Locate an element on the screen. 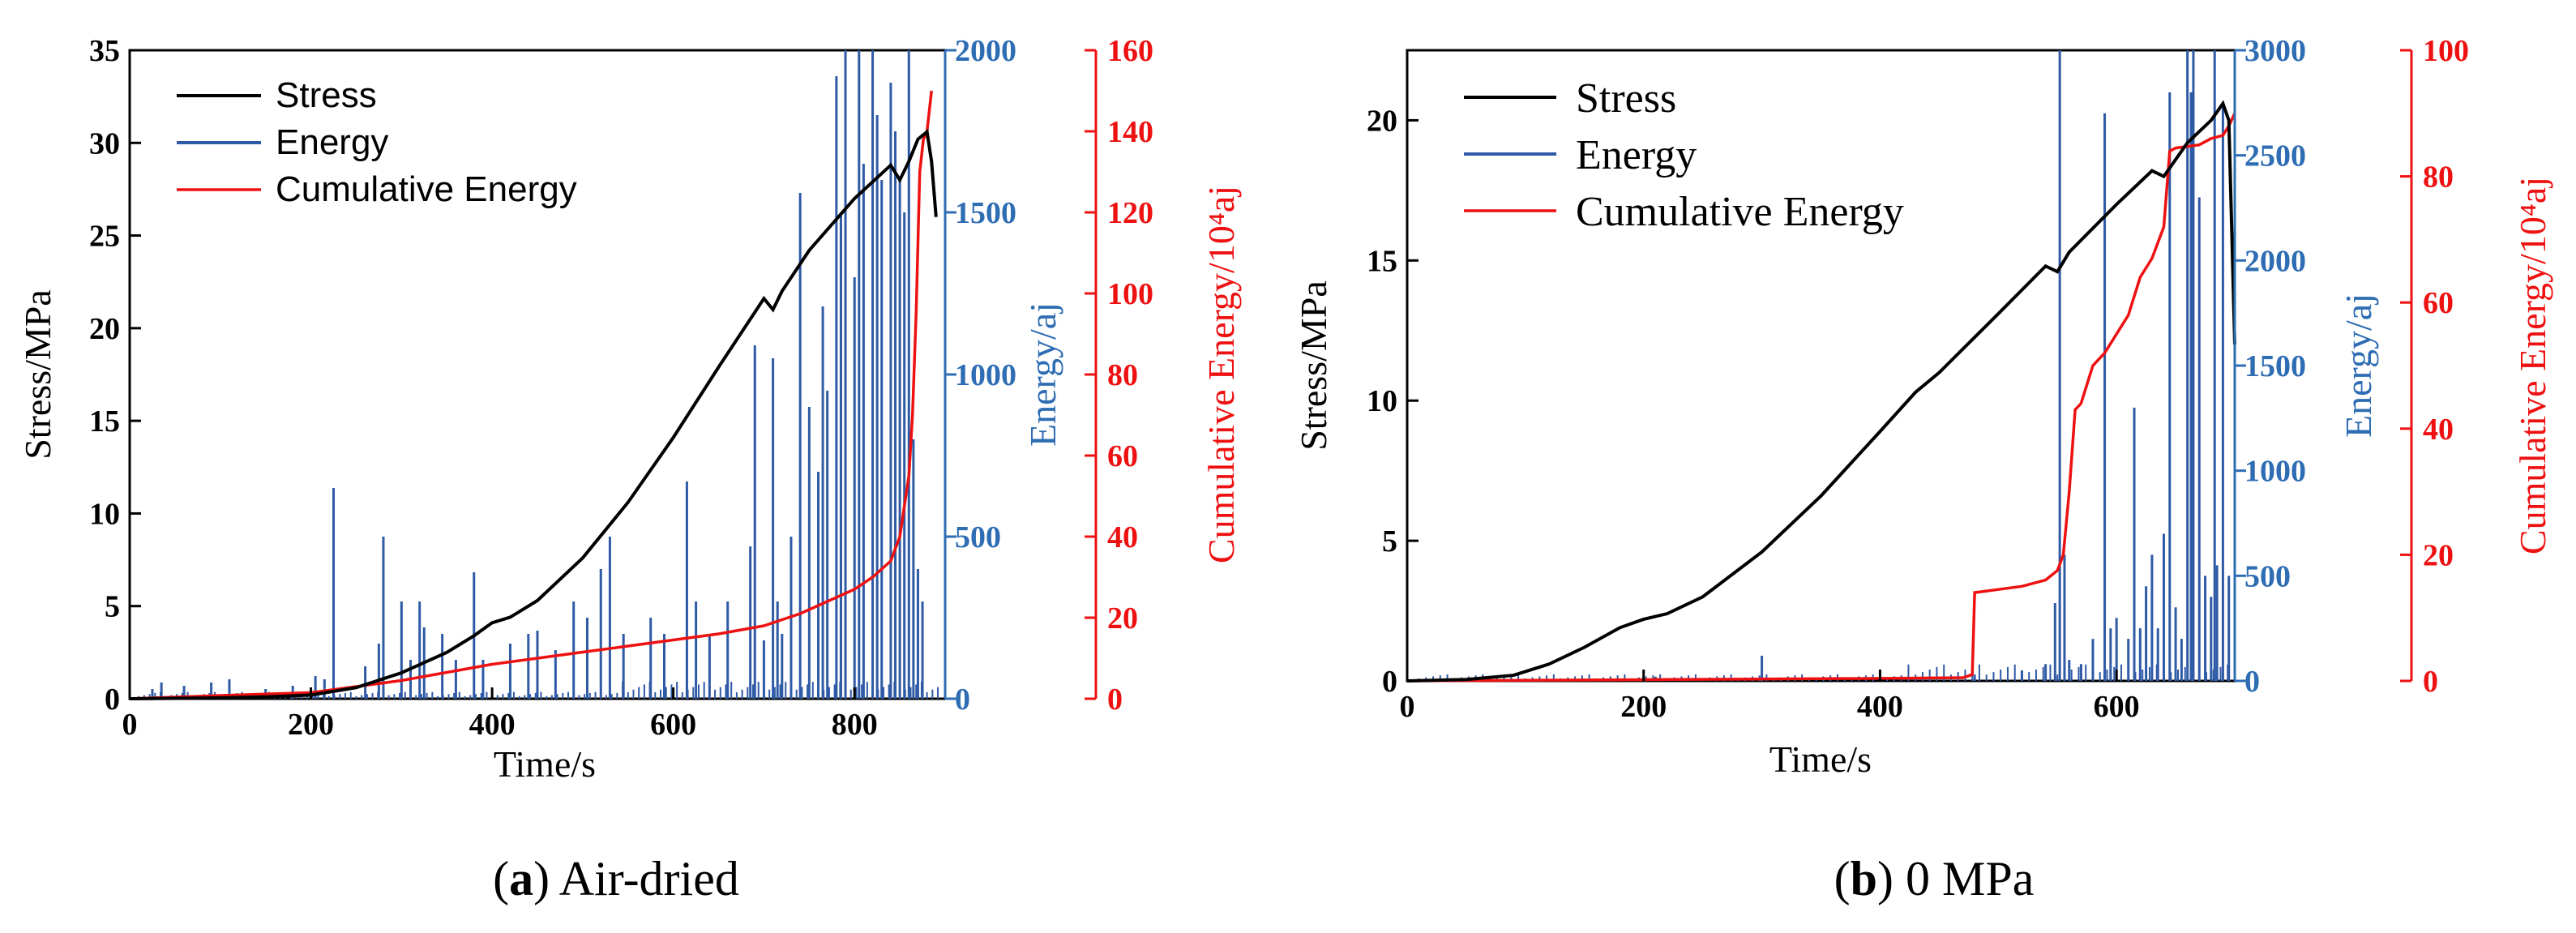  chart-a-legend-energy: Energy is located at coordinates (332, 142).